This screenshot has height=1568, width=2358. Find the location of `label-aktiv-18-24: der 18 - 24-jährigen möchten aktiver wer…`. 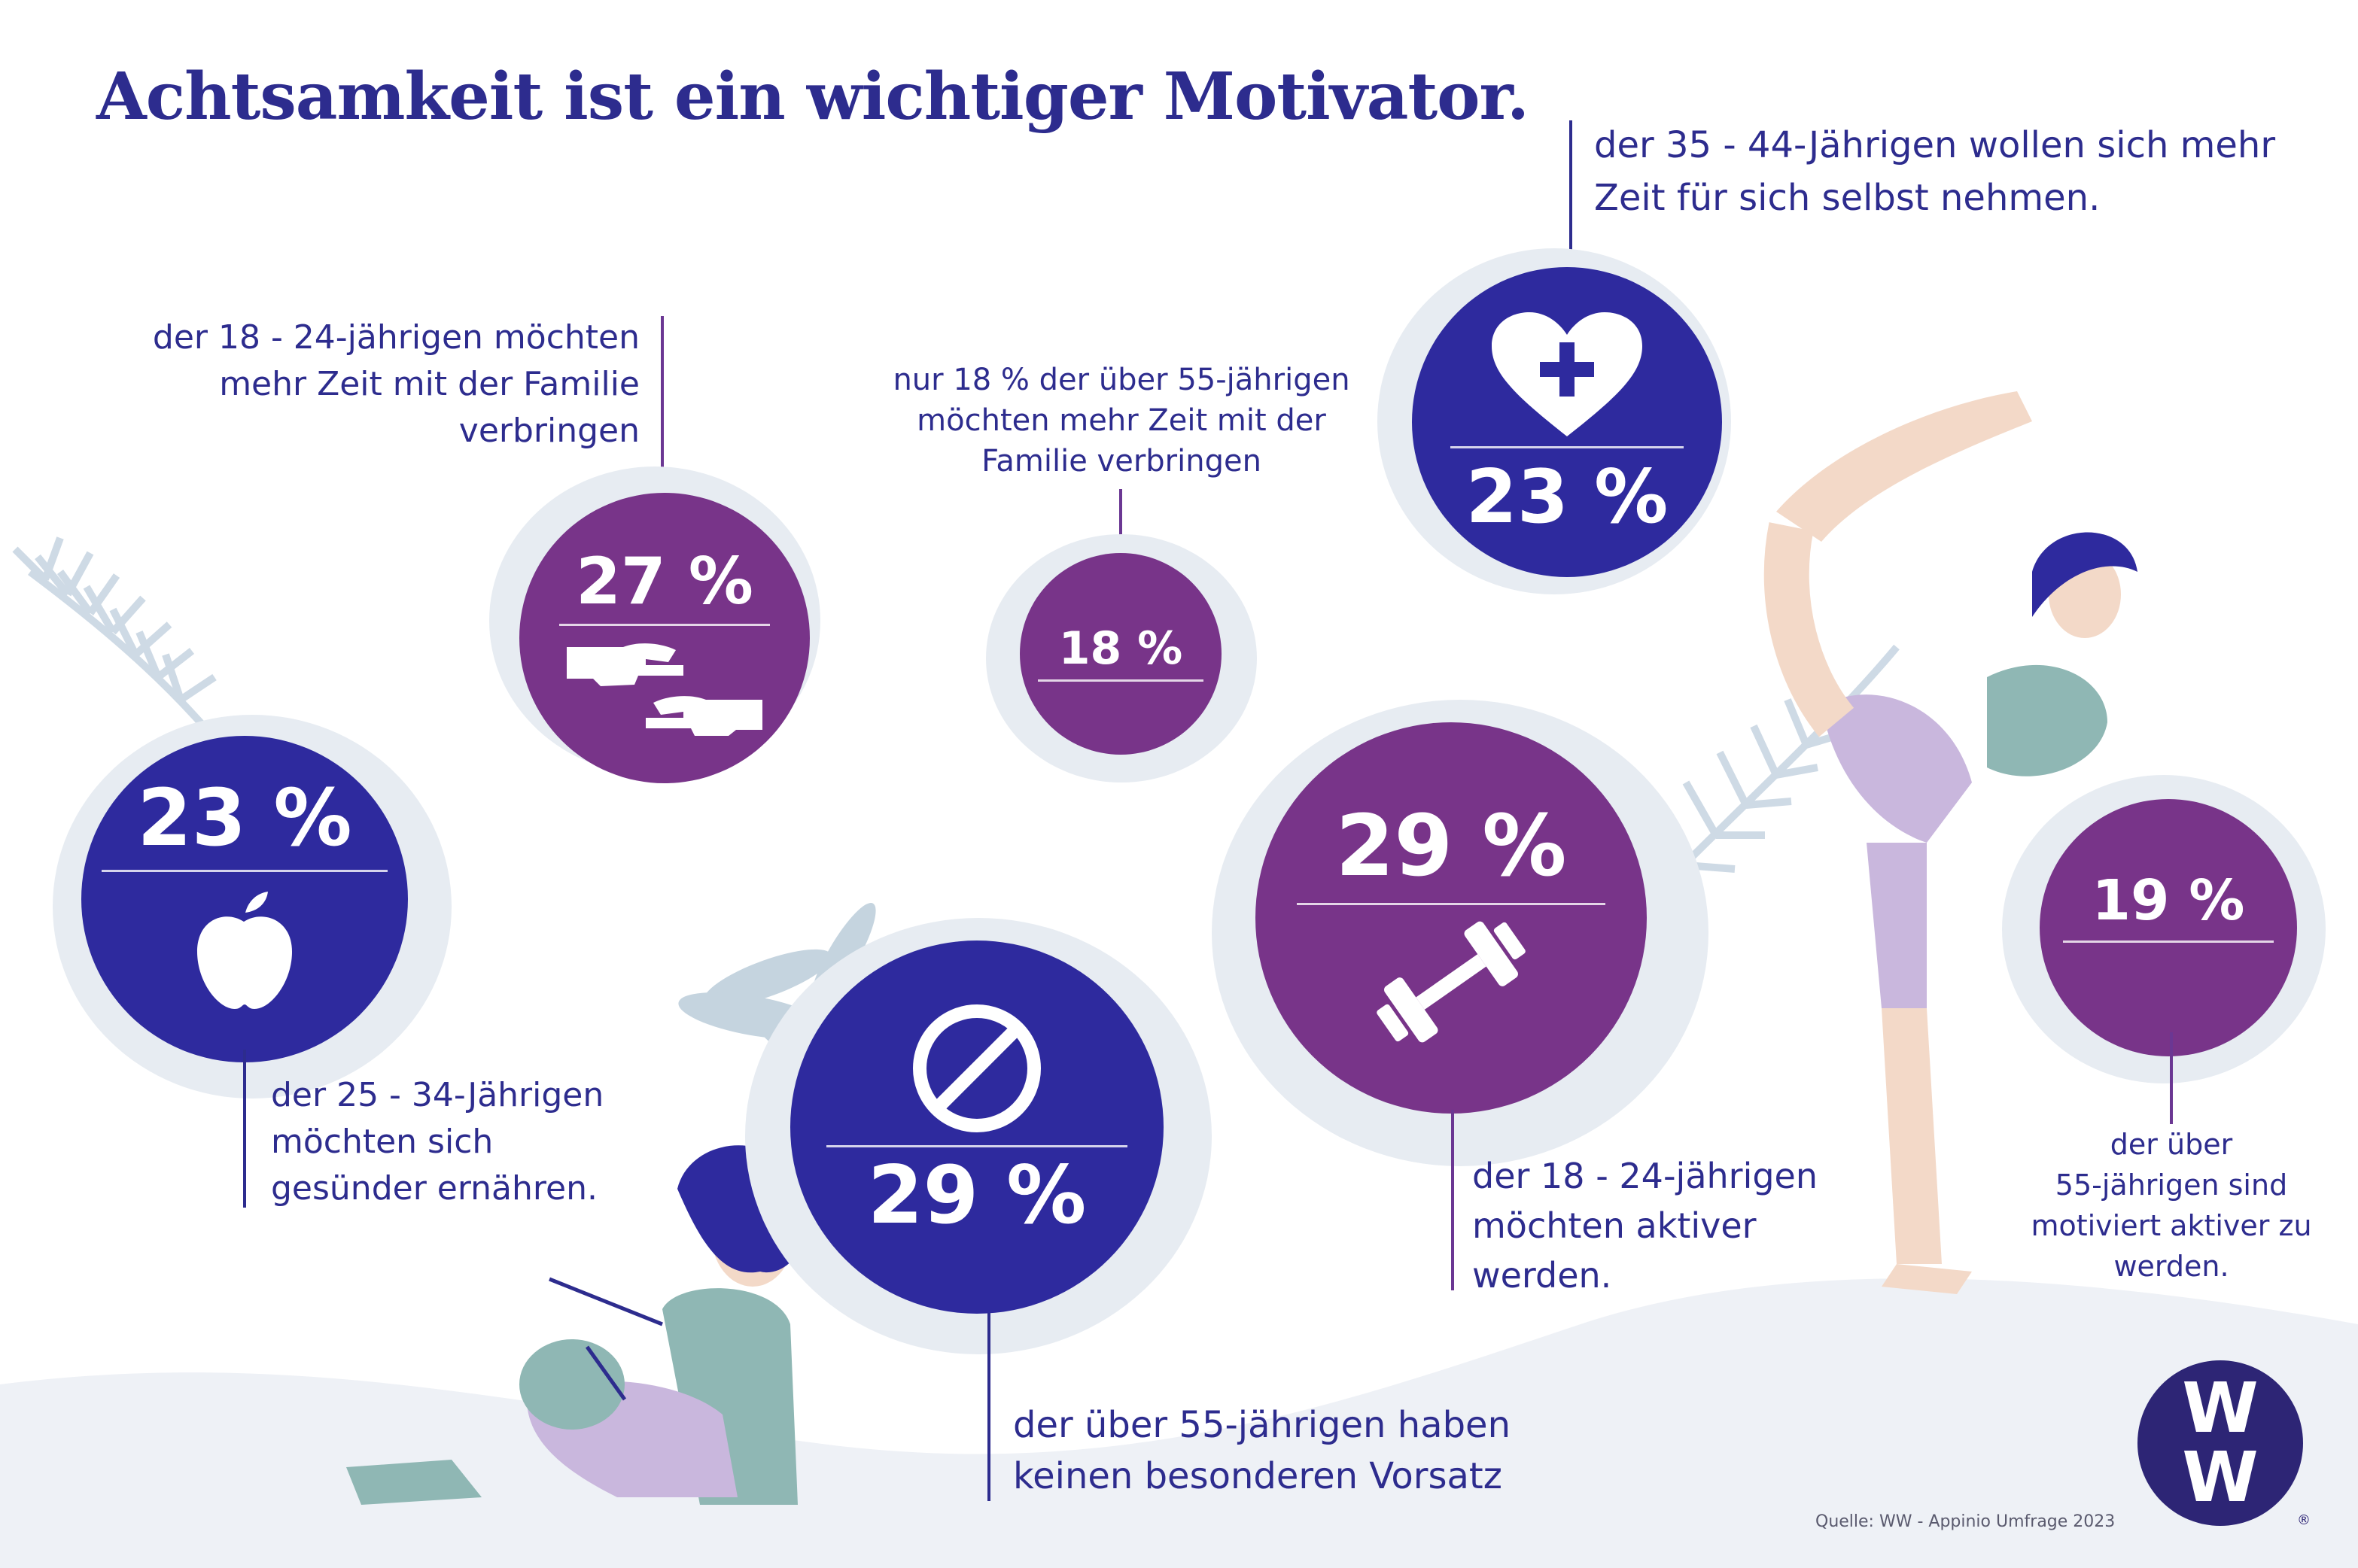

label-aktiv-18-24: der 18 - 24-jährigen möchten aktiver wer… is located at coordinates (1698, 1225).